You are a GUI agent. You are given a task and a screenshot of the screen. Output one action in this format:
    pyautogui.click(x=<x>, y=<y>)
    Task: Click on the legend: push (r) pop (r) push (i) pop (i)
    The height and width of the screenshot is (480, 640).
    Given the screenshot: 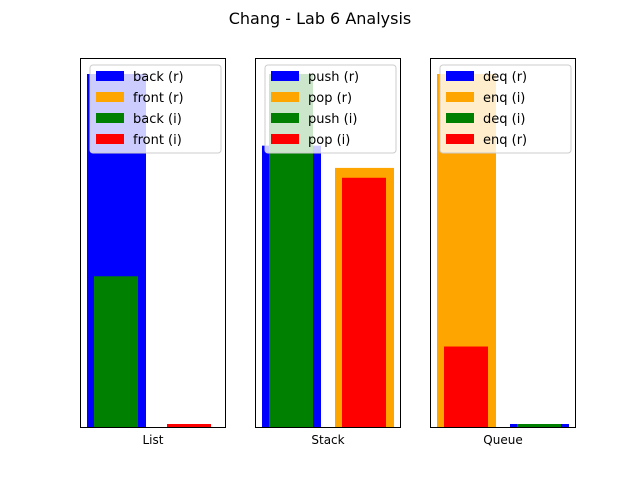 What is the action you would take?
    pyautogui.click(x=330, y=109)
    